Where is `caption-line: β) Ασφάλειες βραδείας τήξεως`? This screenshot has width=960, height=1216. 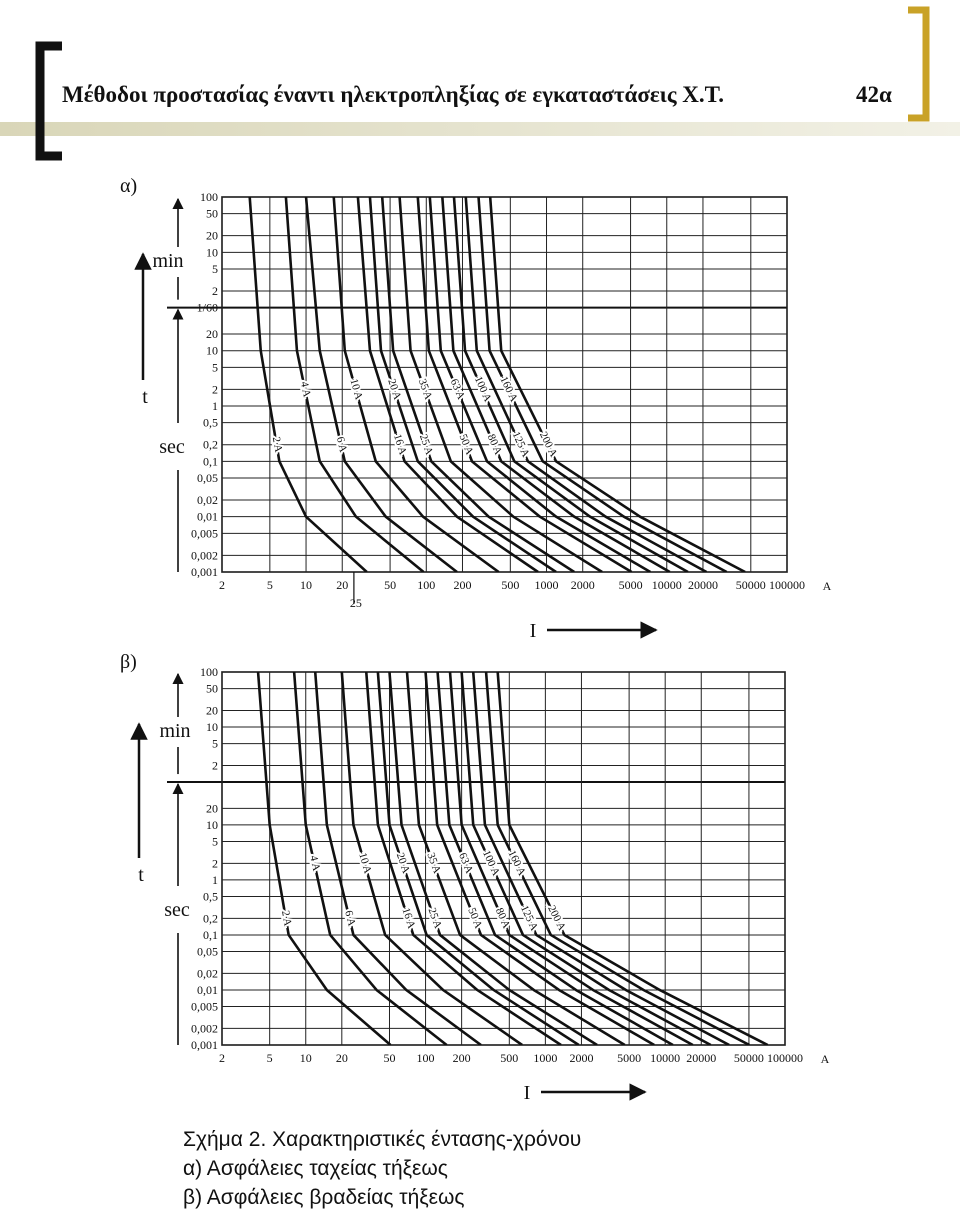
caption-line: β) Ασφάλειες βραδείας τήξεως is located at coordinates (324, 1197).